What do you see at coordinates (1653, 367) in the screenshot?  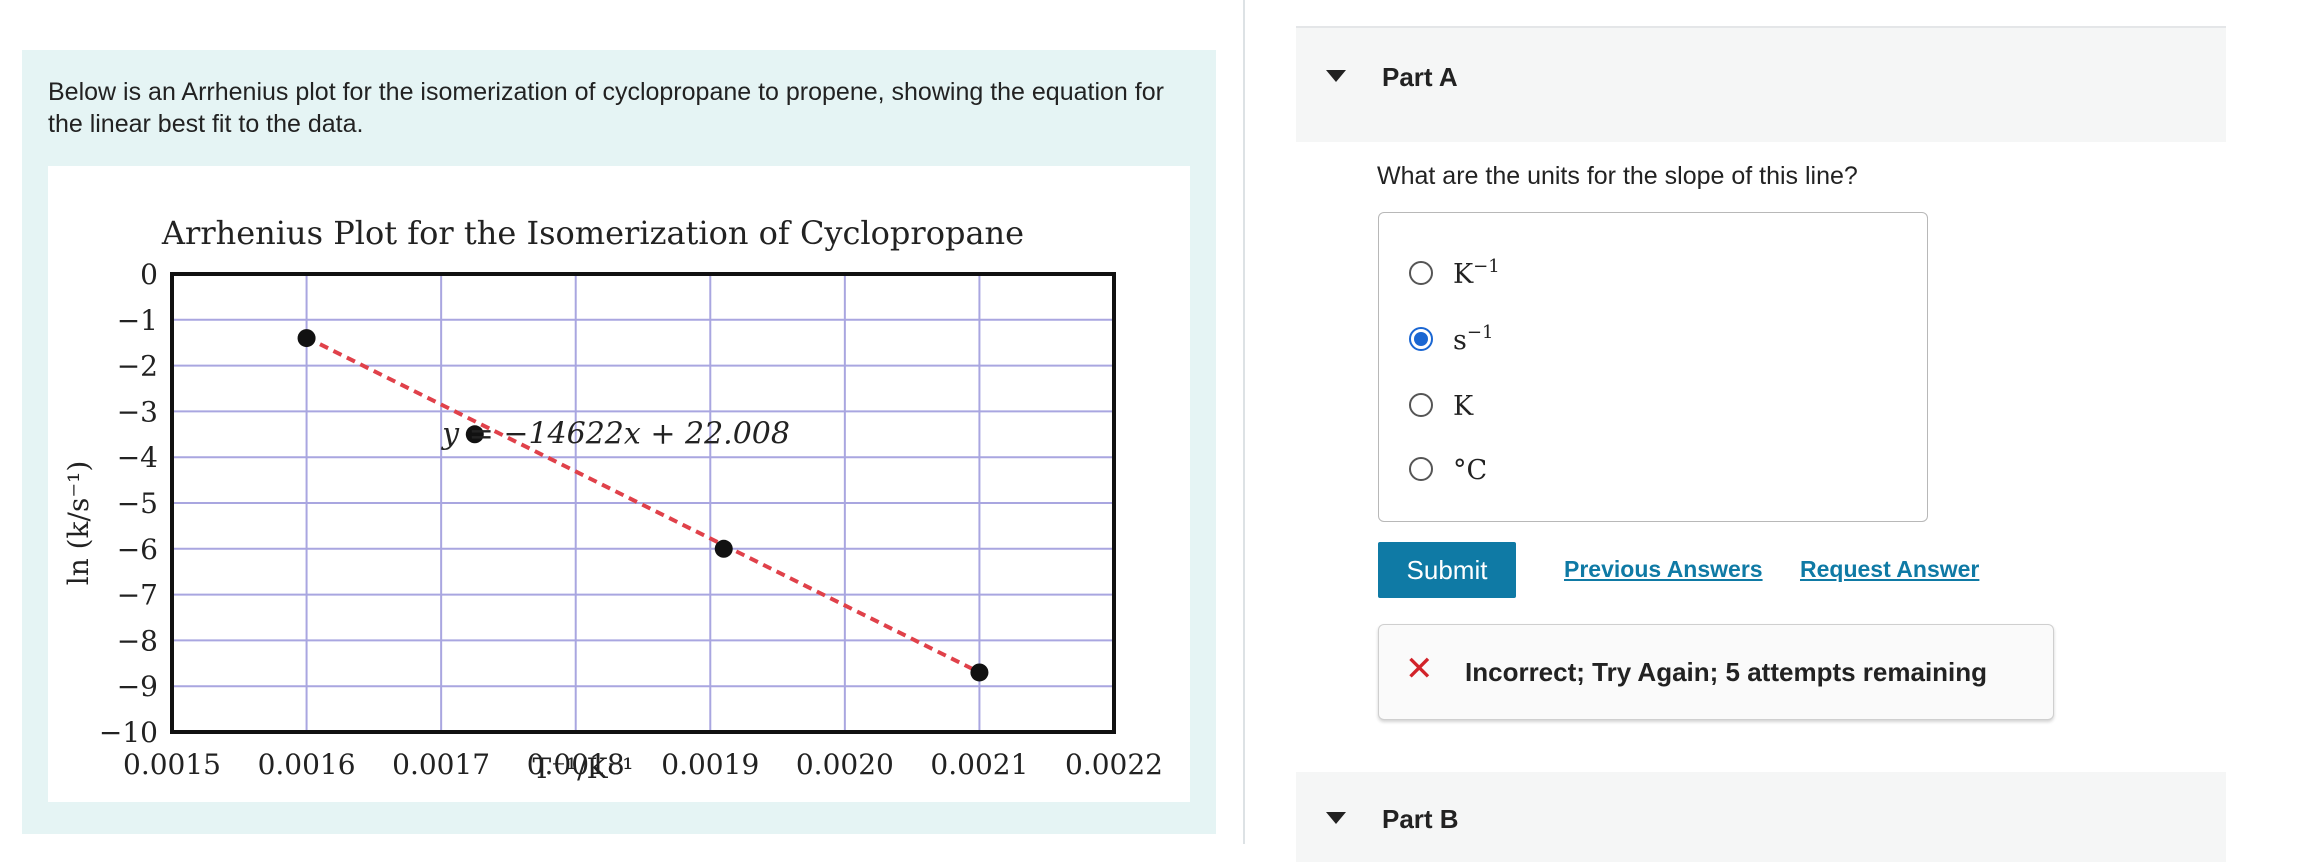 I see `answer-options: K−1 s−1 K °C` at bounding box center [1653, 367].